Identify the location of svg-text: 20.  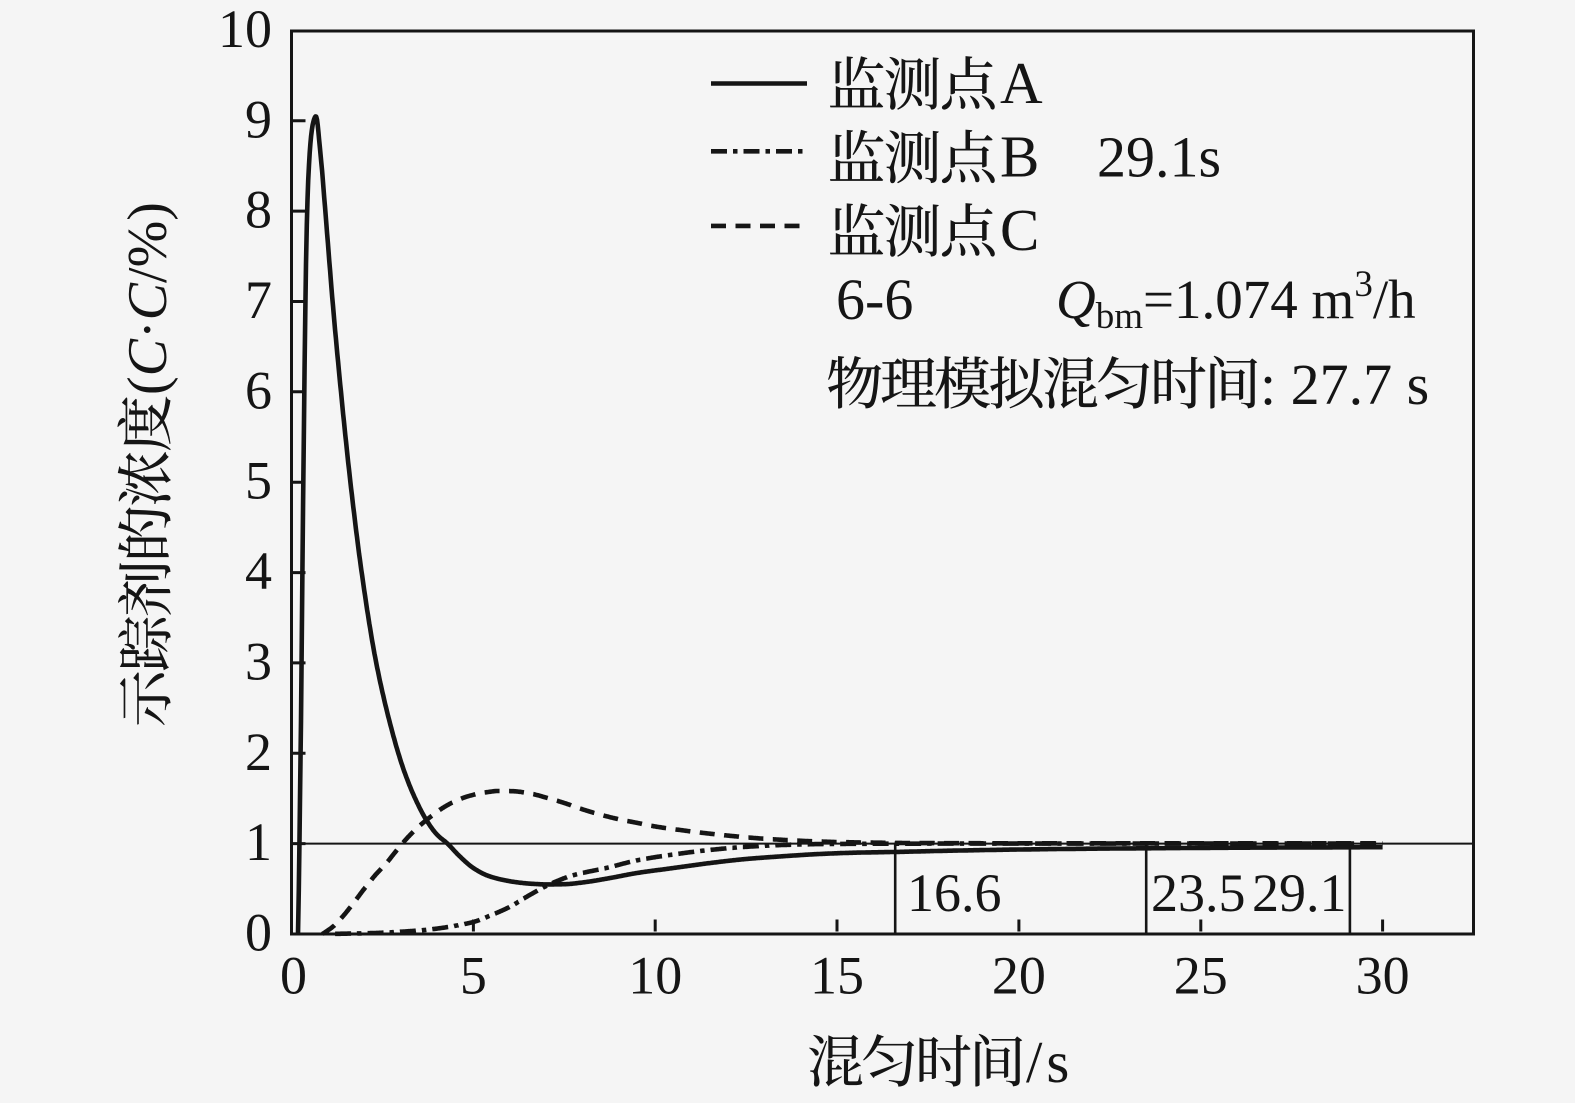
(1019, 976).